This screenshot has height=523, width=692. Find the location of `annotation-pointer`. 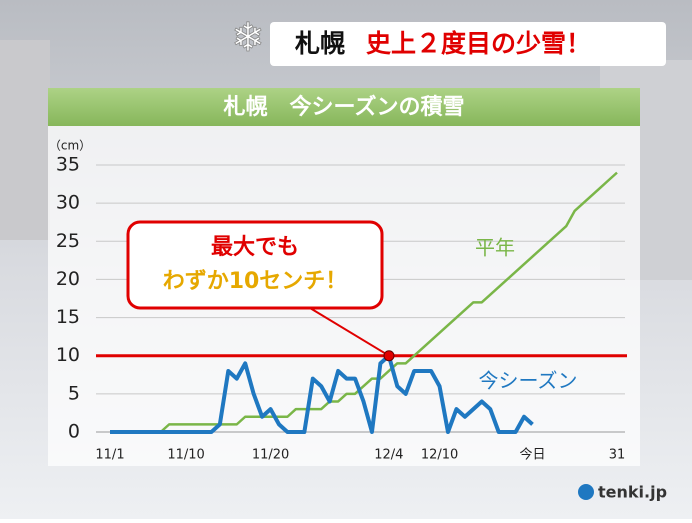

annotation-pointer is located at coordinates (349, 332).